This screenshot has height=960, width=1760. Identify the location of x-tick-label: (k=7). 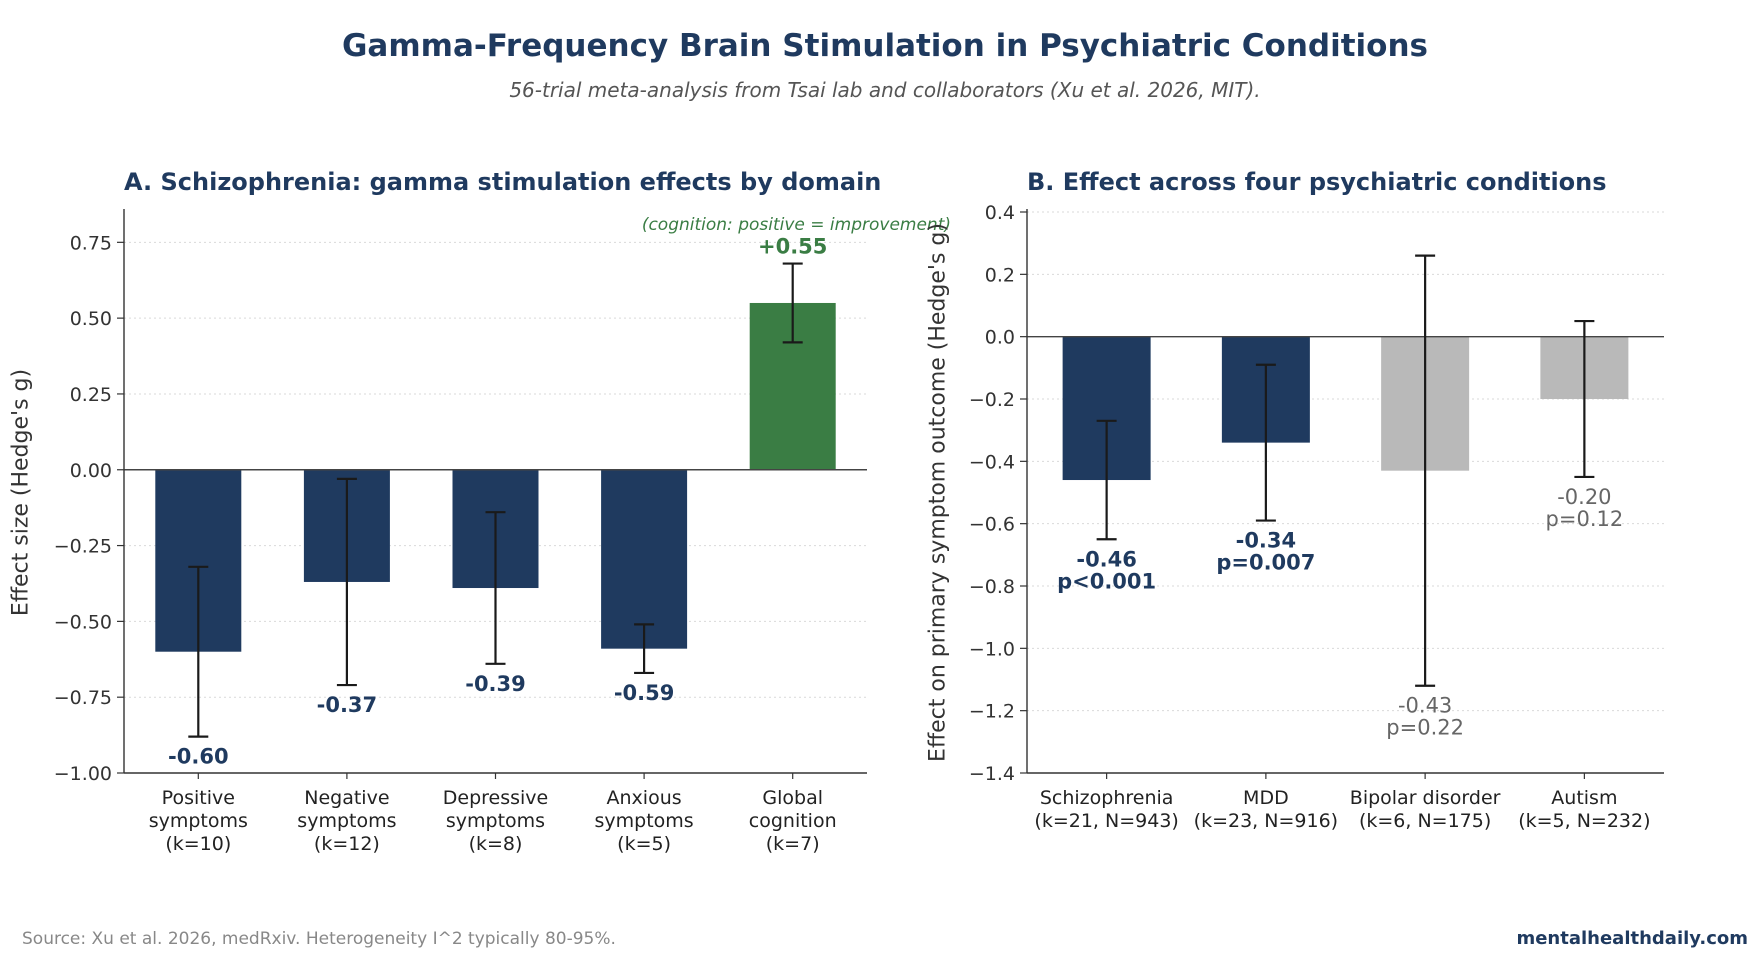
(793, 844).